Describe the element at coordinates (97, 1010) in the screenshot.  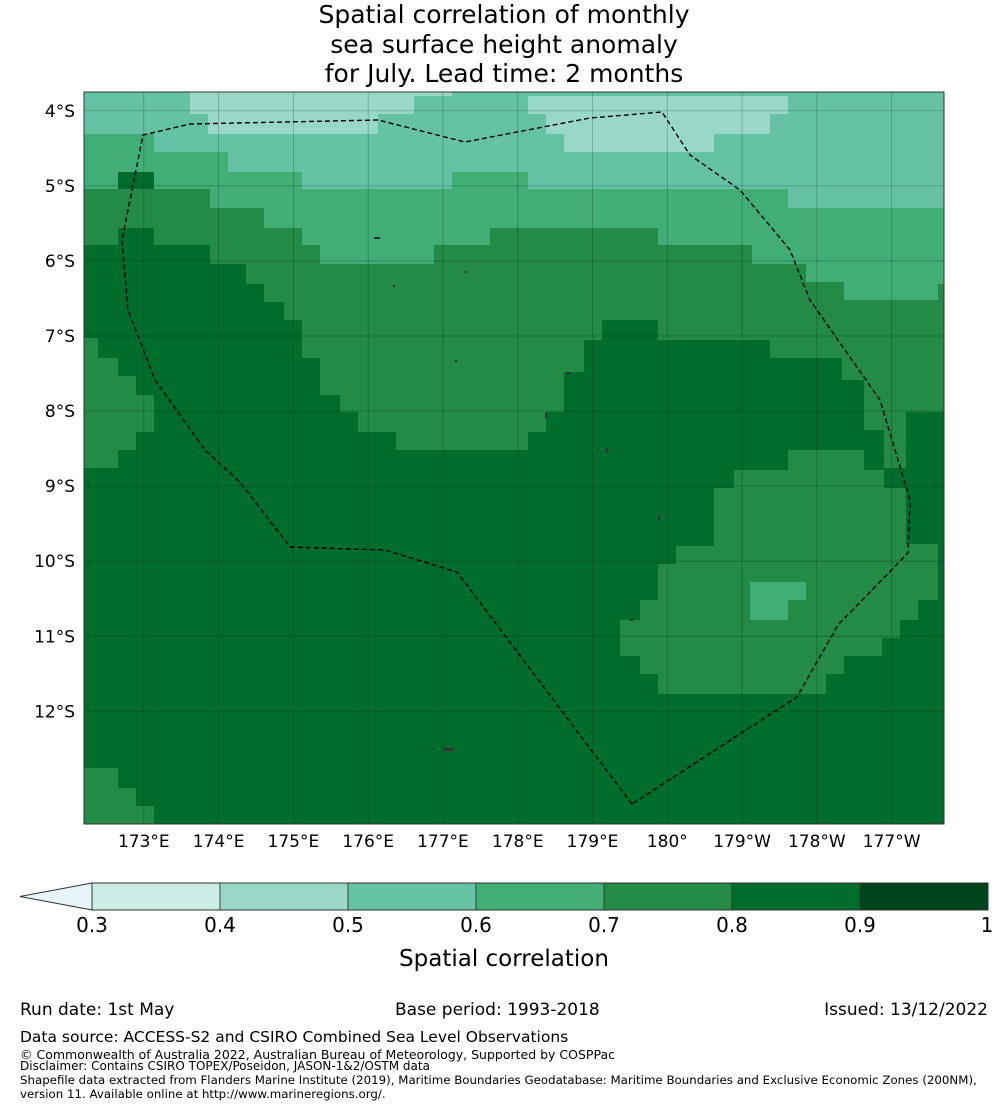
I see `run-date: Run date: 1st May` at that location.